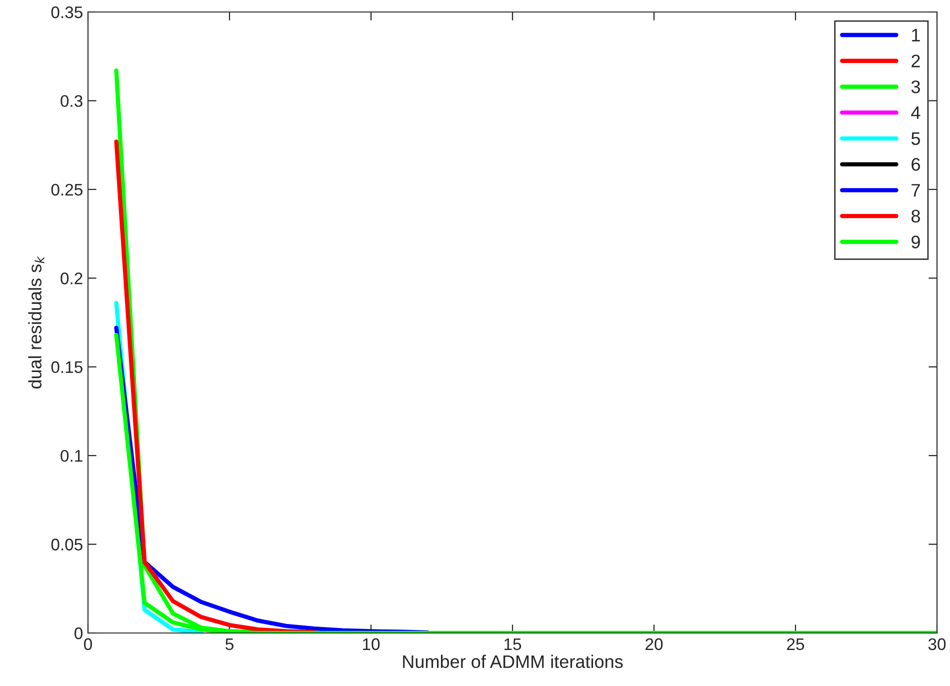 The image size is (950, 686). What do you see at coordinates (66, 12) in the screenshot?
I see `y-tick-label: 0.35` at bounding box center [66, 12].